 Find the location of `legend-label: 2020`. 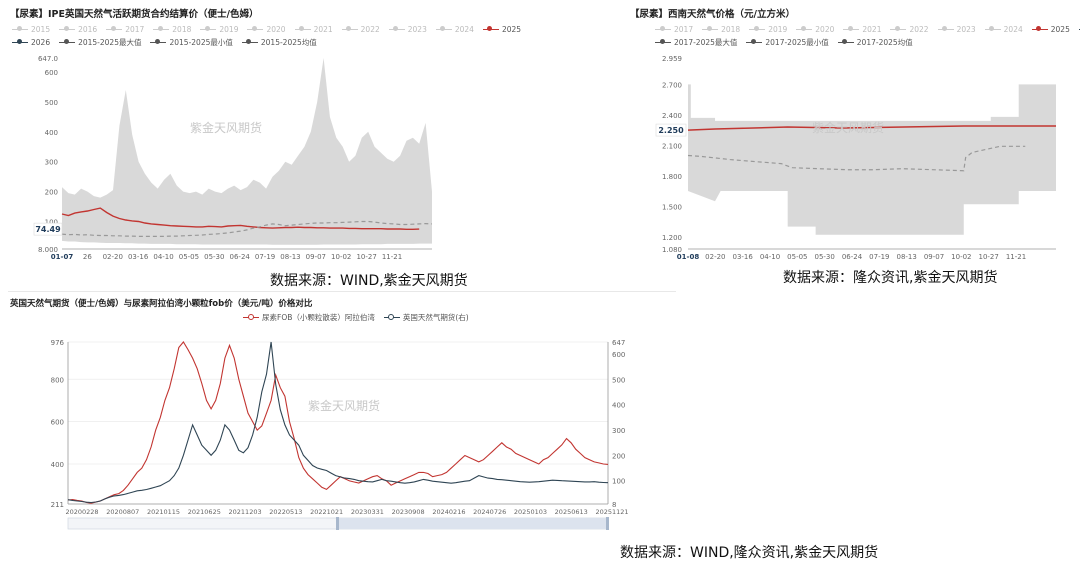

legend-label: 2020 is located at coordinates (276, 29).